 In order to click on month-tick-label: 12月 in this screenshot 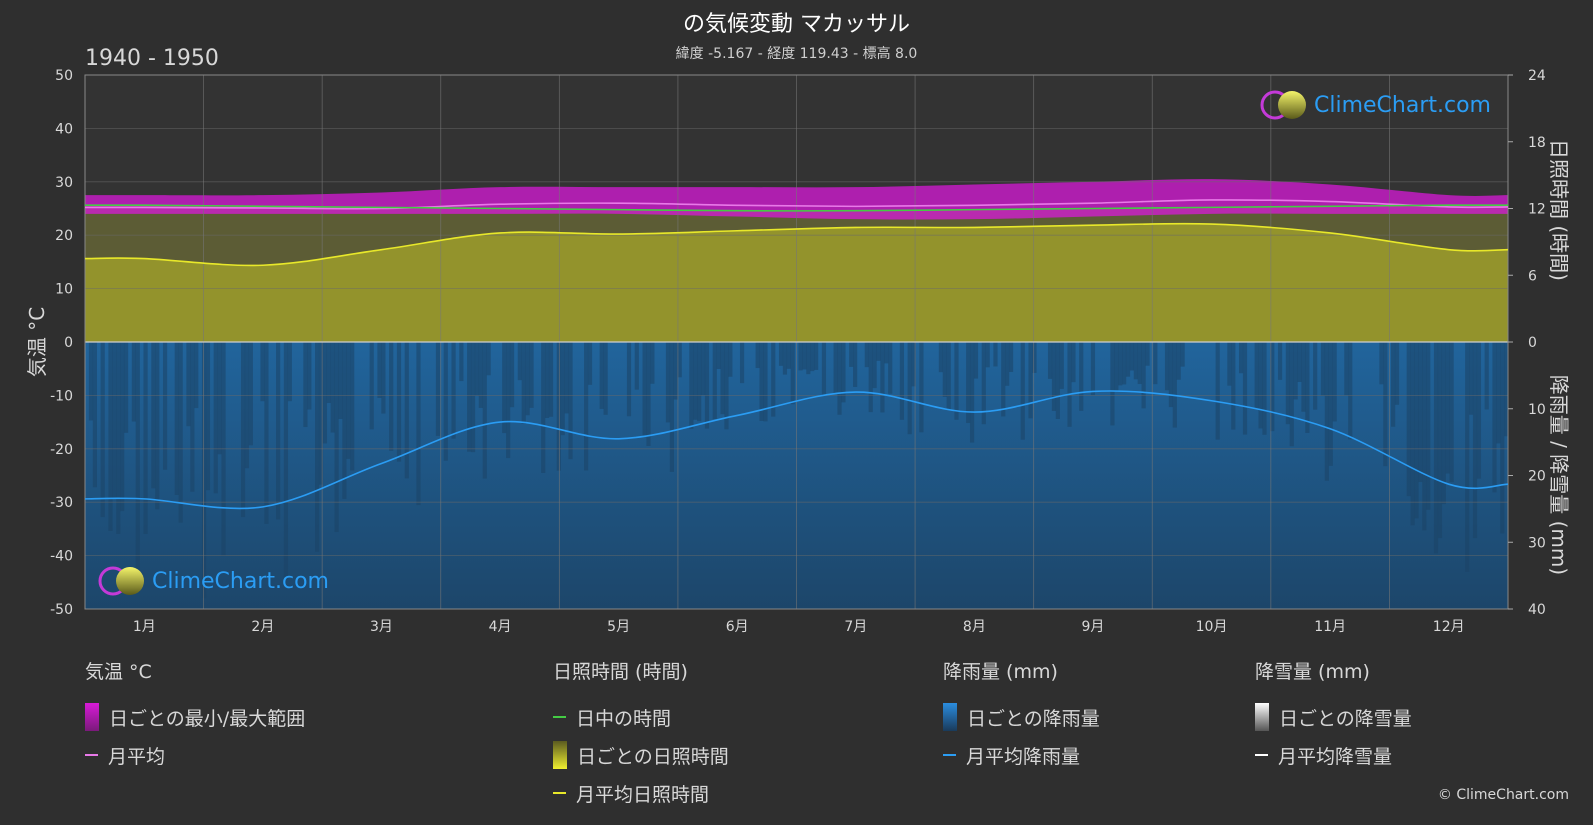, I will do `click(1449, 627)`.